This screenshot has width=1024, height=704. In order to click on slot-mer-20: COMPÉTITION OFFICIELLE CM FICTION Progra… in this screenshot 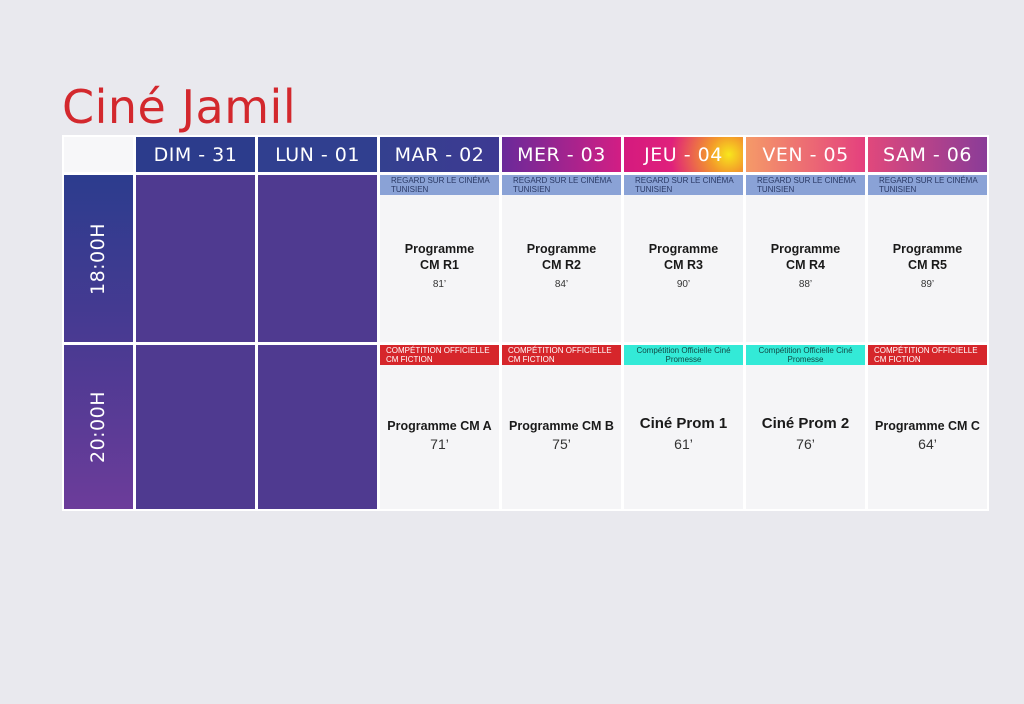, I will do `click(561, 427)`.